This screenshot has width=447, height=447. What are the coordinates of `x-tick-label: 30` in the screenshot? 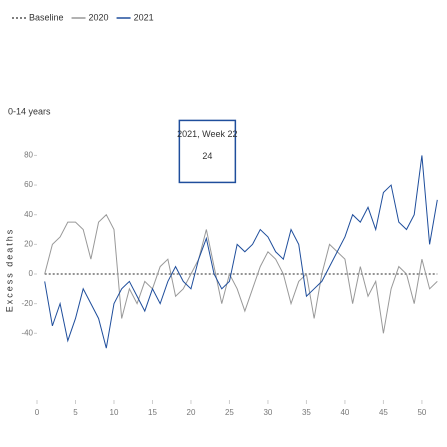 It's located at (267, 412).